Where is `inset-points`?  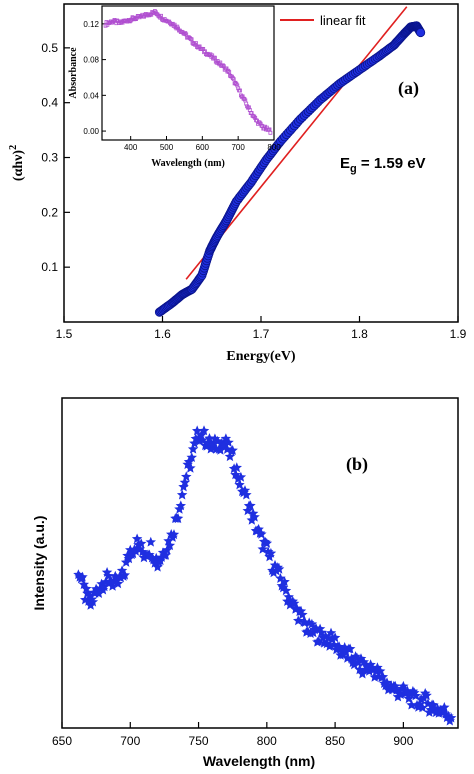 inset-points is located at coordinates (188, 72).